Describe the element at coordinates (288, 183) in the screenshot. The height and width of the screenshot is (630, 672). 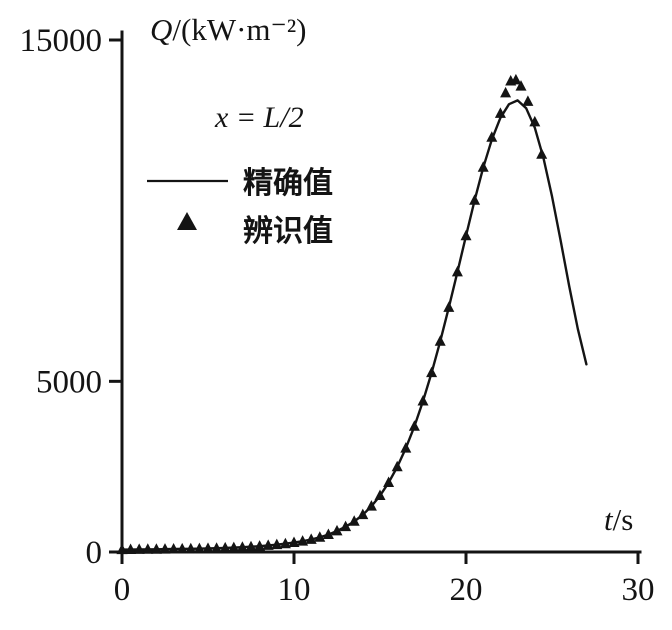
I see `legend-label-exact: 精确值` at that location.